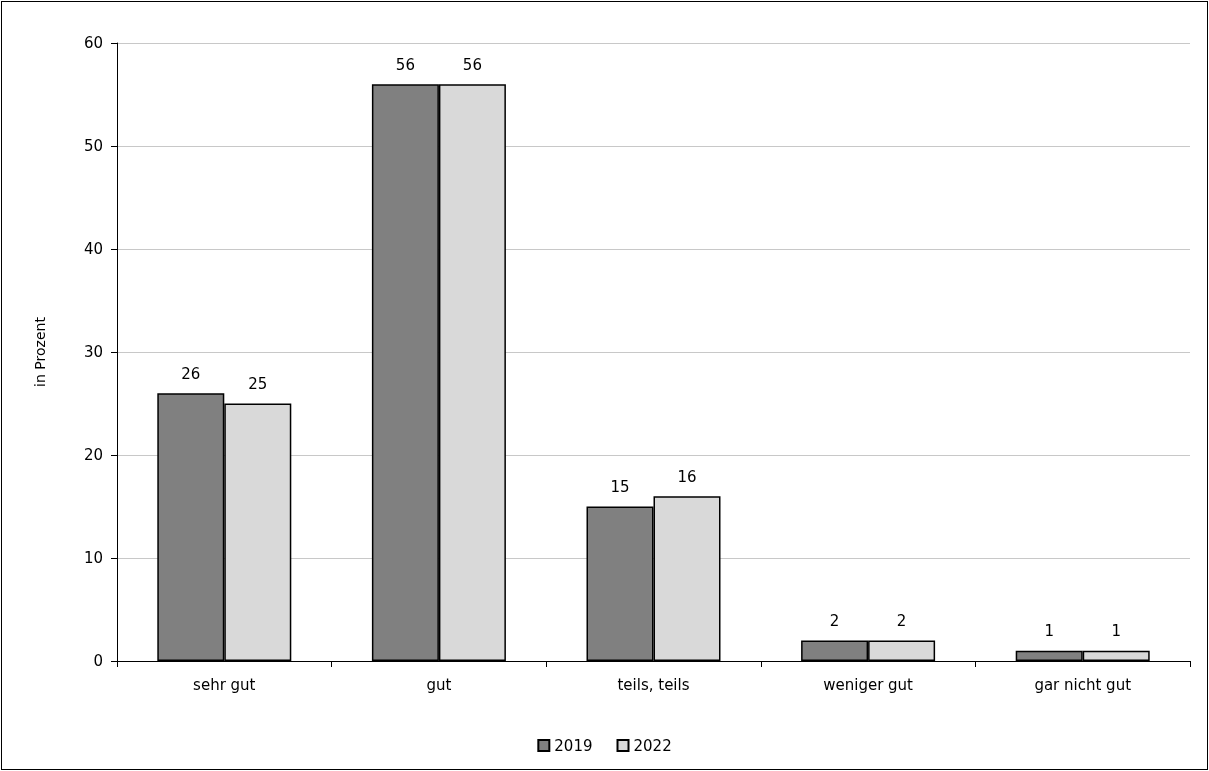 The width and height of the screenshot is (1209, 771). What do you see at coordinates (93, 43) in the screenshot?
I see `y-tick-label: 60` at bounding box center [93, 43].